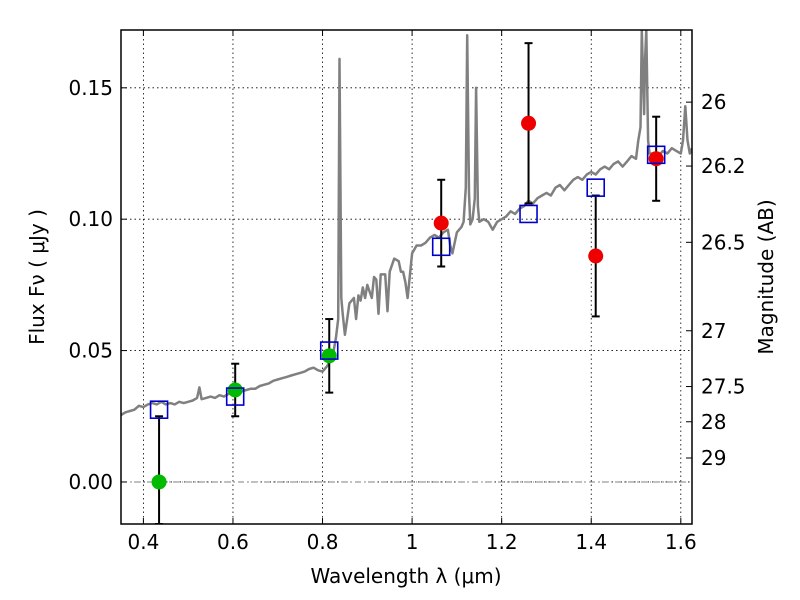  What do you see at coordinates (37, 277) in the screenshot?
I see `y-axis-label: Flux Fν ( μJy )` at bounding box center [37, 277].